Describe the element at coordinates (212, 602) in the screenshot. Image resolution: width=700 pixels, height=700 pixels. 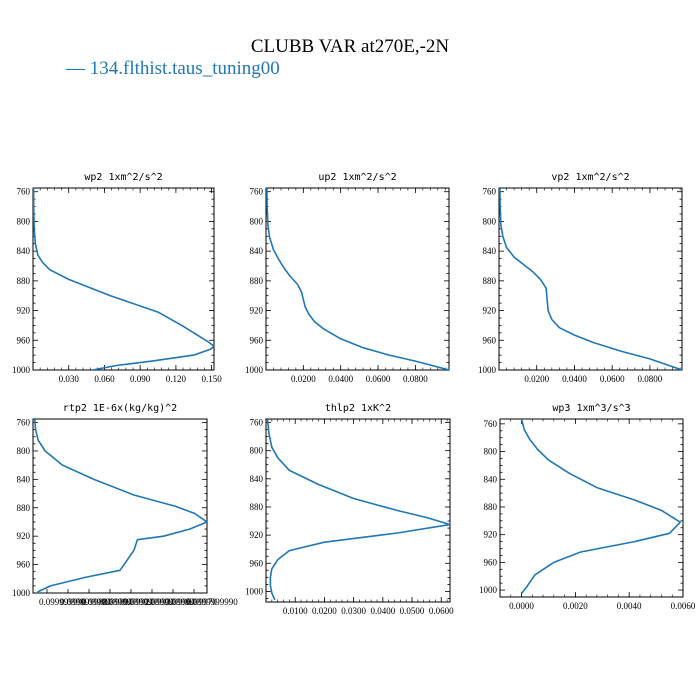
I see `x-tick-label: 0.0999999990` at that location.